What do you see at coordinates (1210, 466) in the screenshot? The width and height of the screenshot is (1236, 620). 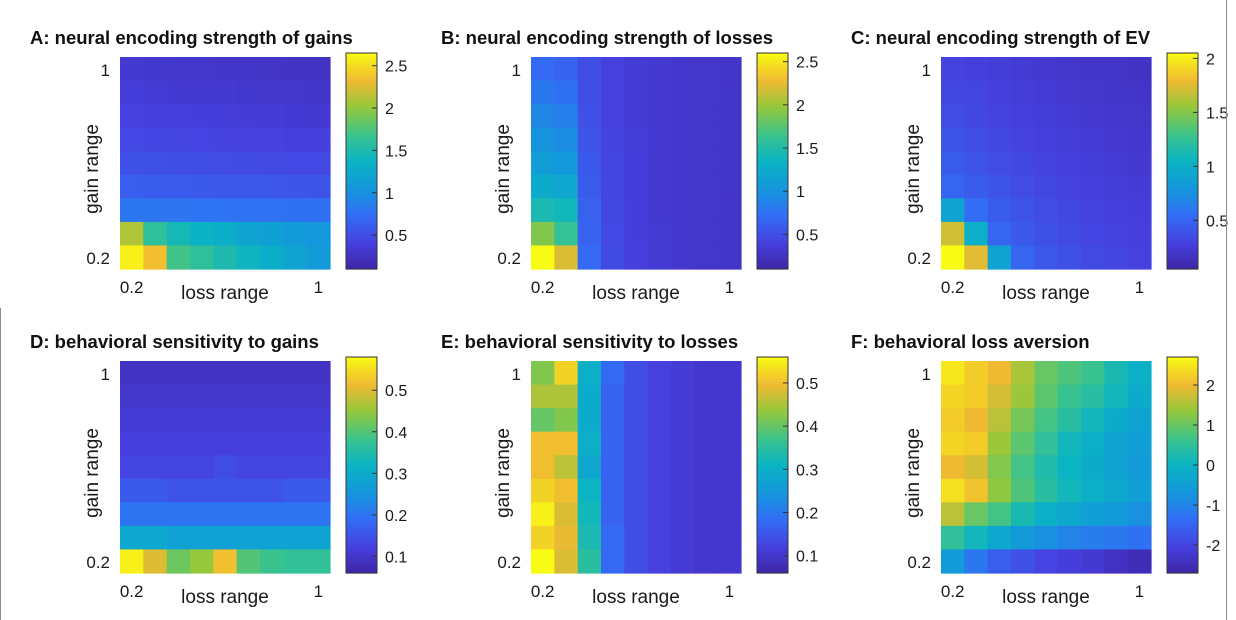 I see `colorbar-tick-label: 0` at bounding box center [1210, 466].